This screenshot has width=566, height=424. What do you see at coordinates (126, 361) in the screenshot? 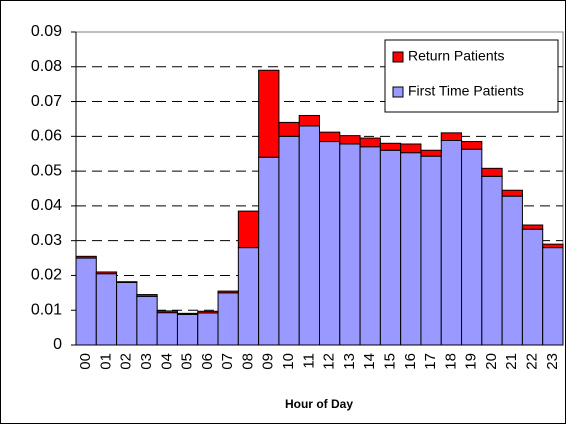
I see `x-tick-label: 02` at bounding box center [126, 361].